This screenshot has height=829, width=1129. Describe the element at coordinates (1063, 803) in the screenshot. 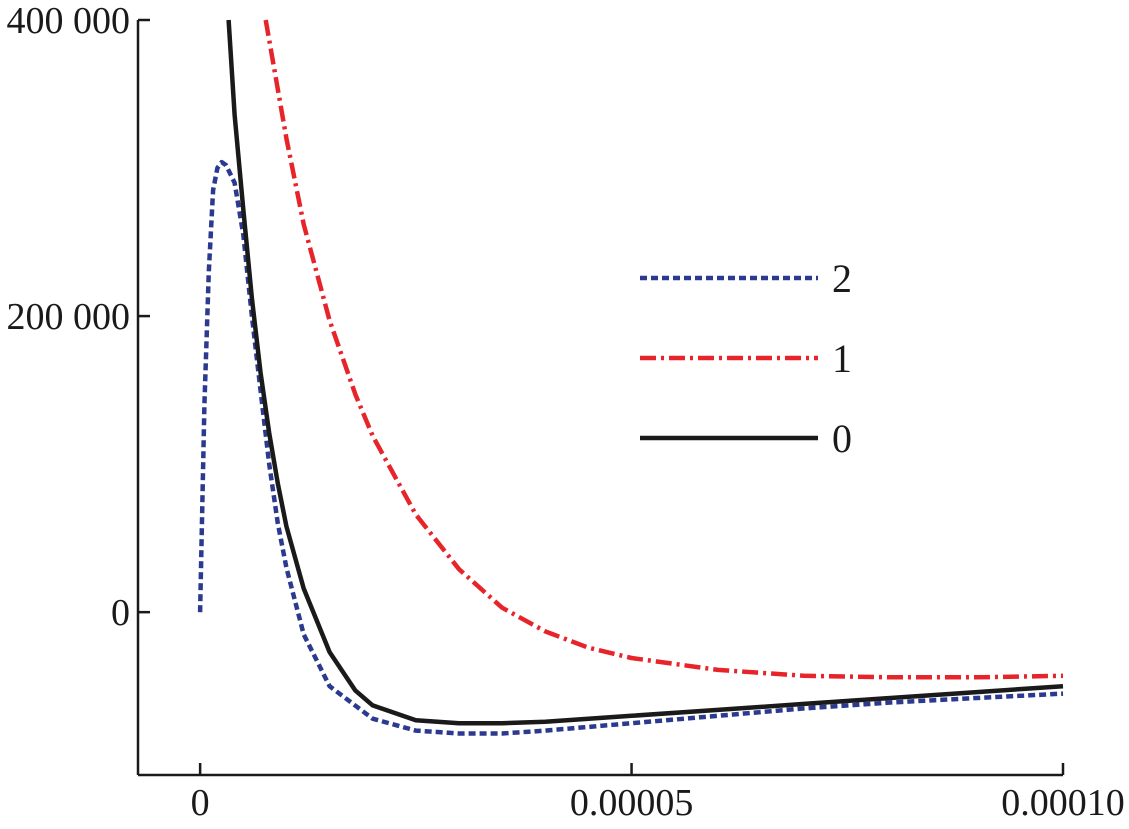

I see `x-tick-label: 0.00010` at that location.